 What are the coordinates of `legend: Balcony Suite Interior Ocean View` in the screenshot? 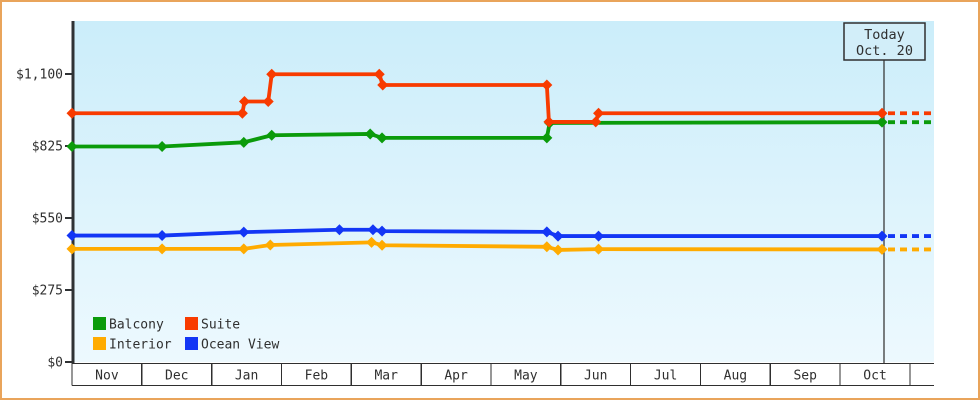 It's located at (186, 335).